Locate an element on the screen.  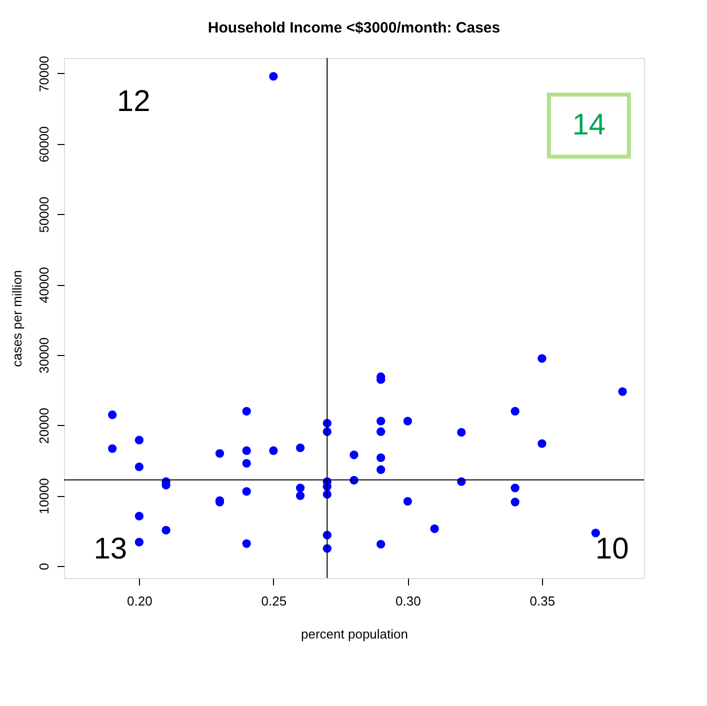
y-tick-label: 10000 is located at coordinates (44, 496).